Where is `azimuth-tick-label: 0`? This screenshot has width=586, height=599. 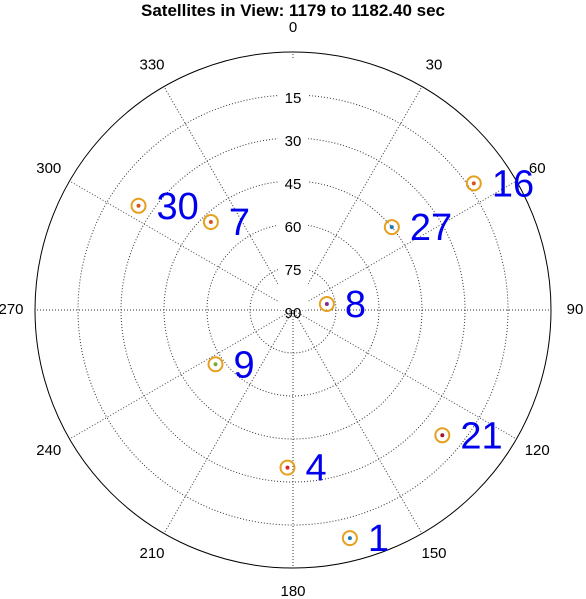
azimuth-tick-label: 0 is located at coordinates (293, 27).